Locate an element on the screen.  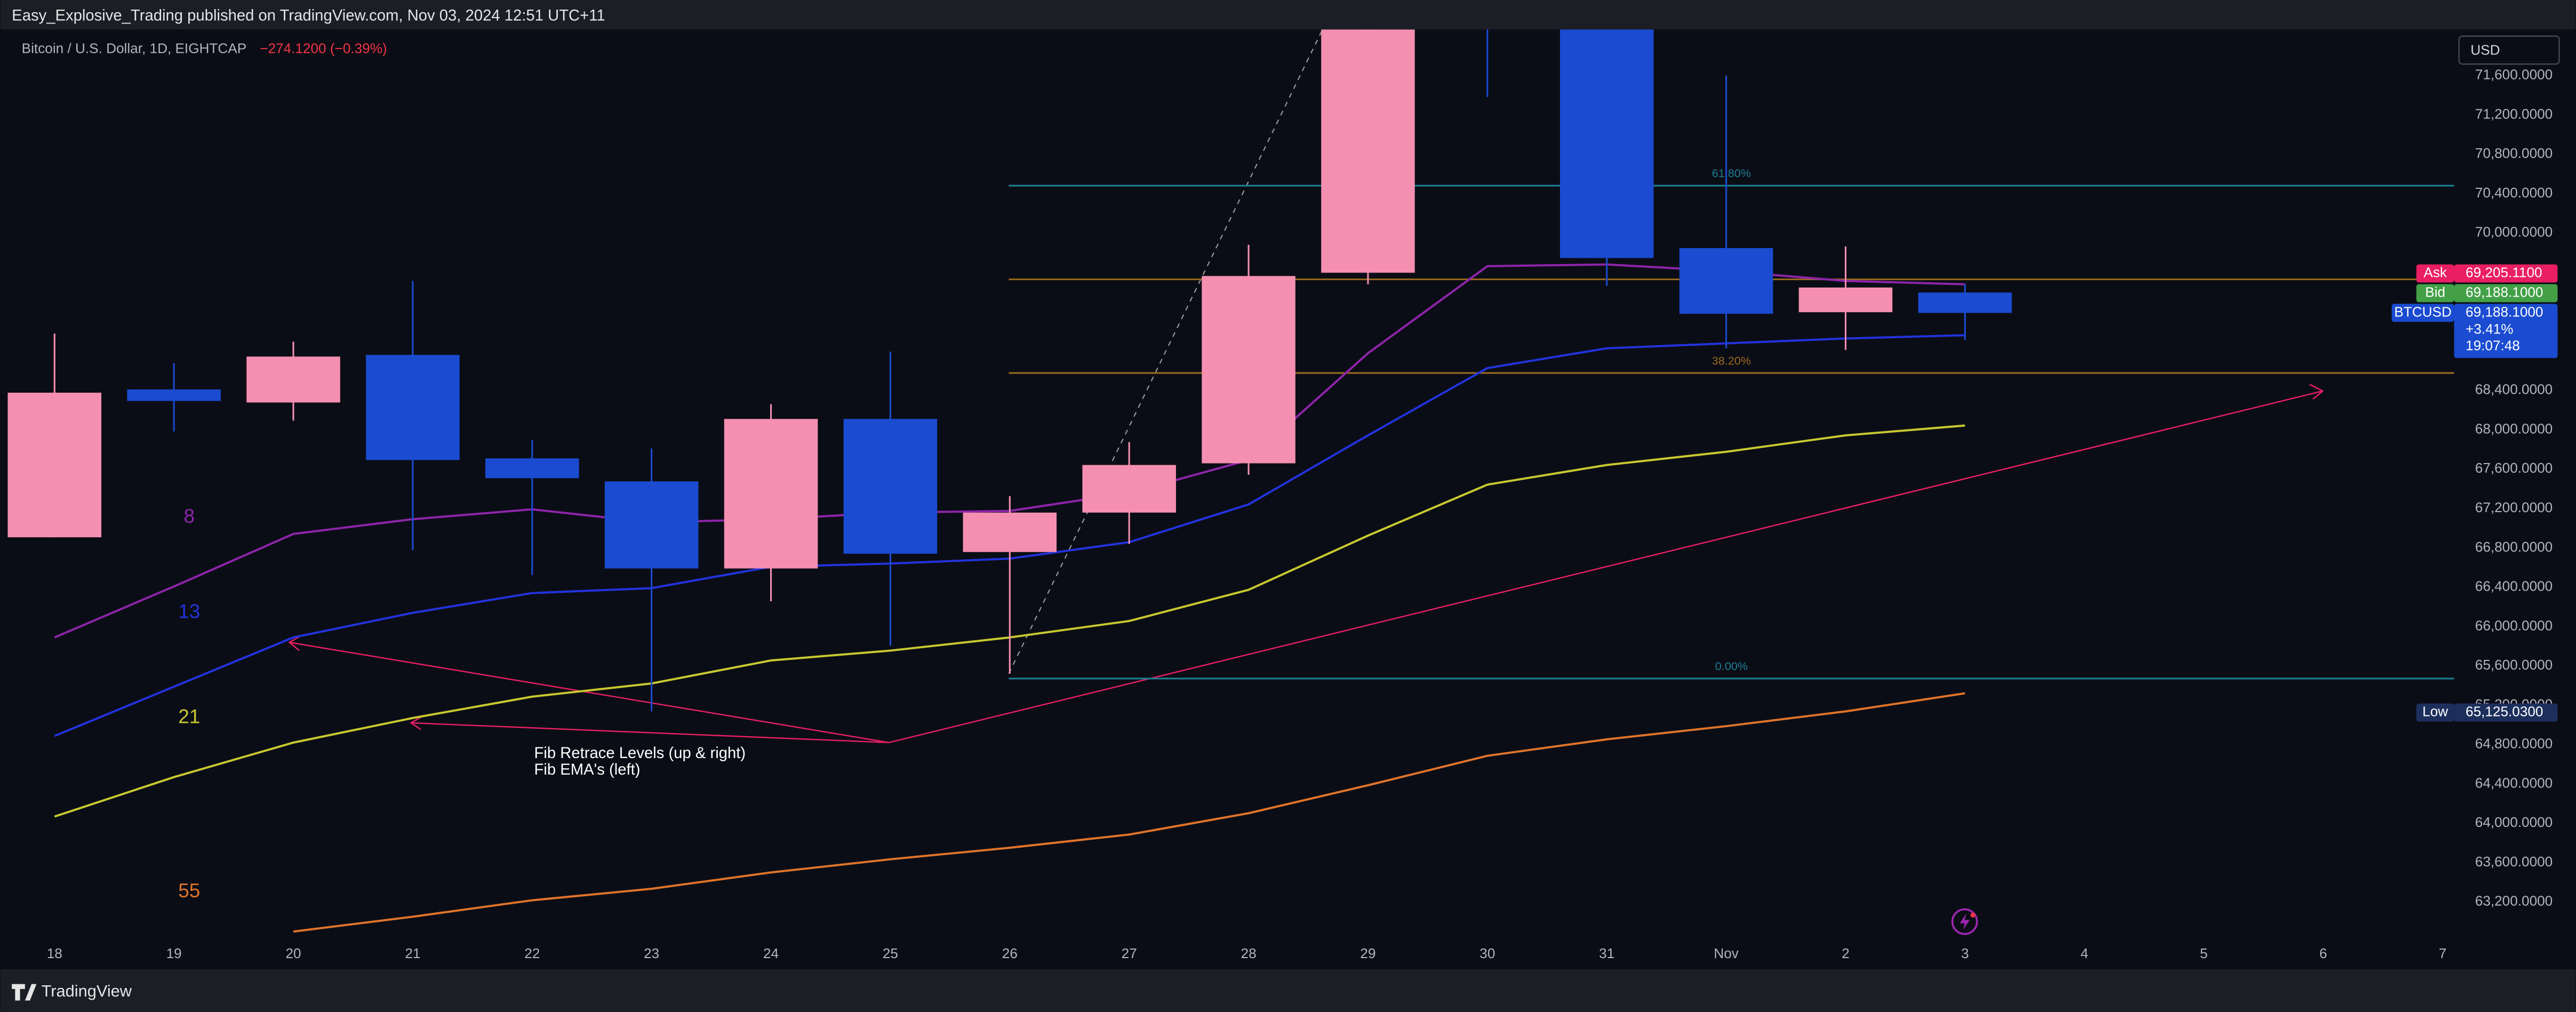
x-tick-label: Nov is located at coordinates (1726, 953).